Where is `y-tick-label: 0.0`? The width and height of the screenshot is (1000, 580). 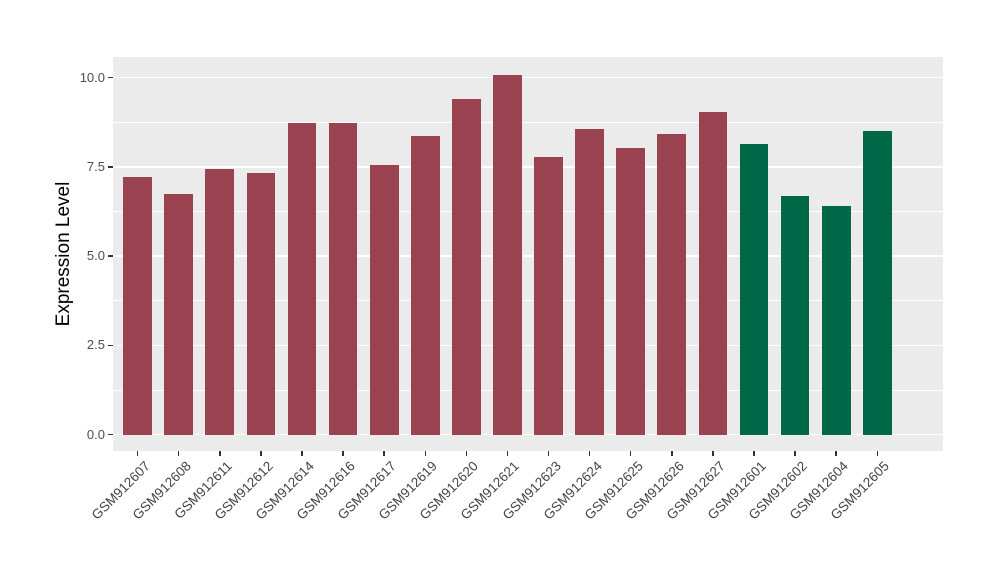
y-tick-label: 0.0 is located at coordinates (95, 434).